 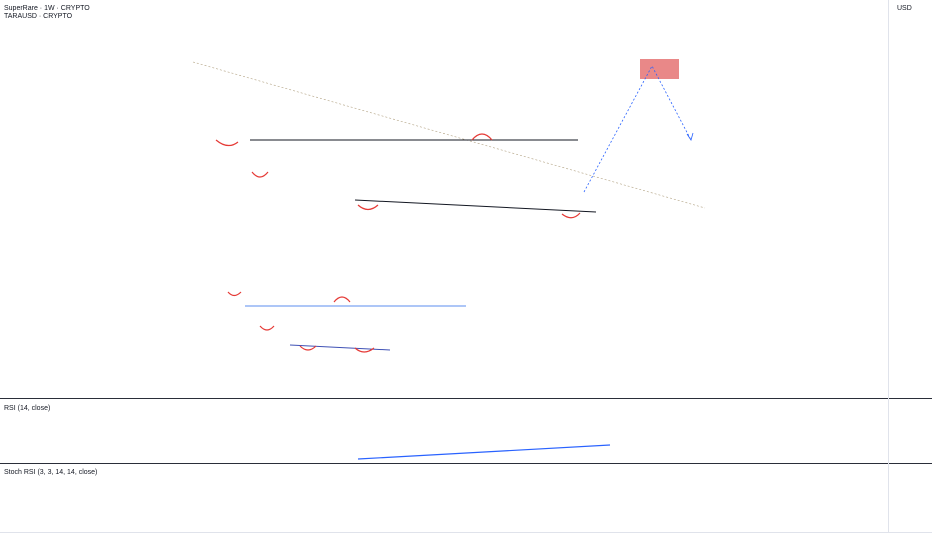 What do you see at coordinates (659, 69) in the screenshot?
I see `target-box` at bounding box center [659, 69].